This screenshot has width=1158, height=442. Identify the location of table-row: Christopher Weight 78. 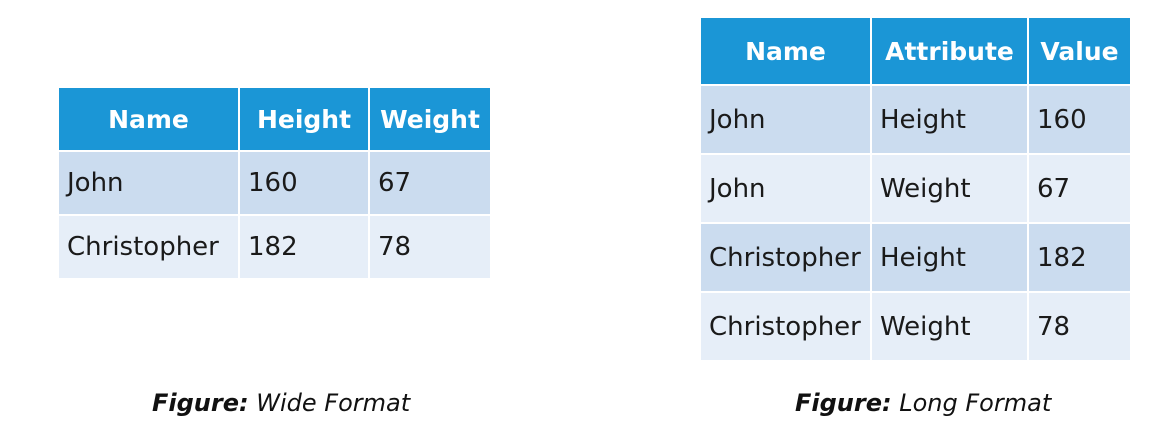
(915, 326).